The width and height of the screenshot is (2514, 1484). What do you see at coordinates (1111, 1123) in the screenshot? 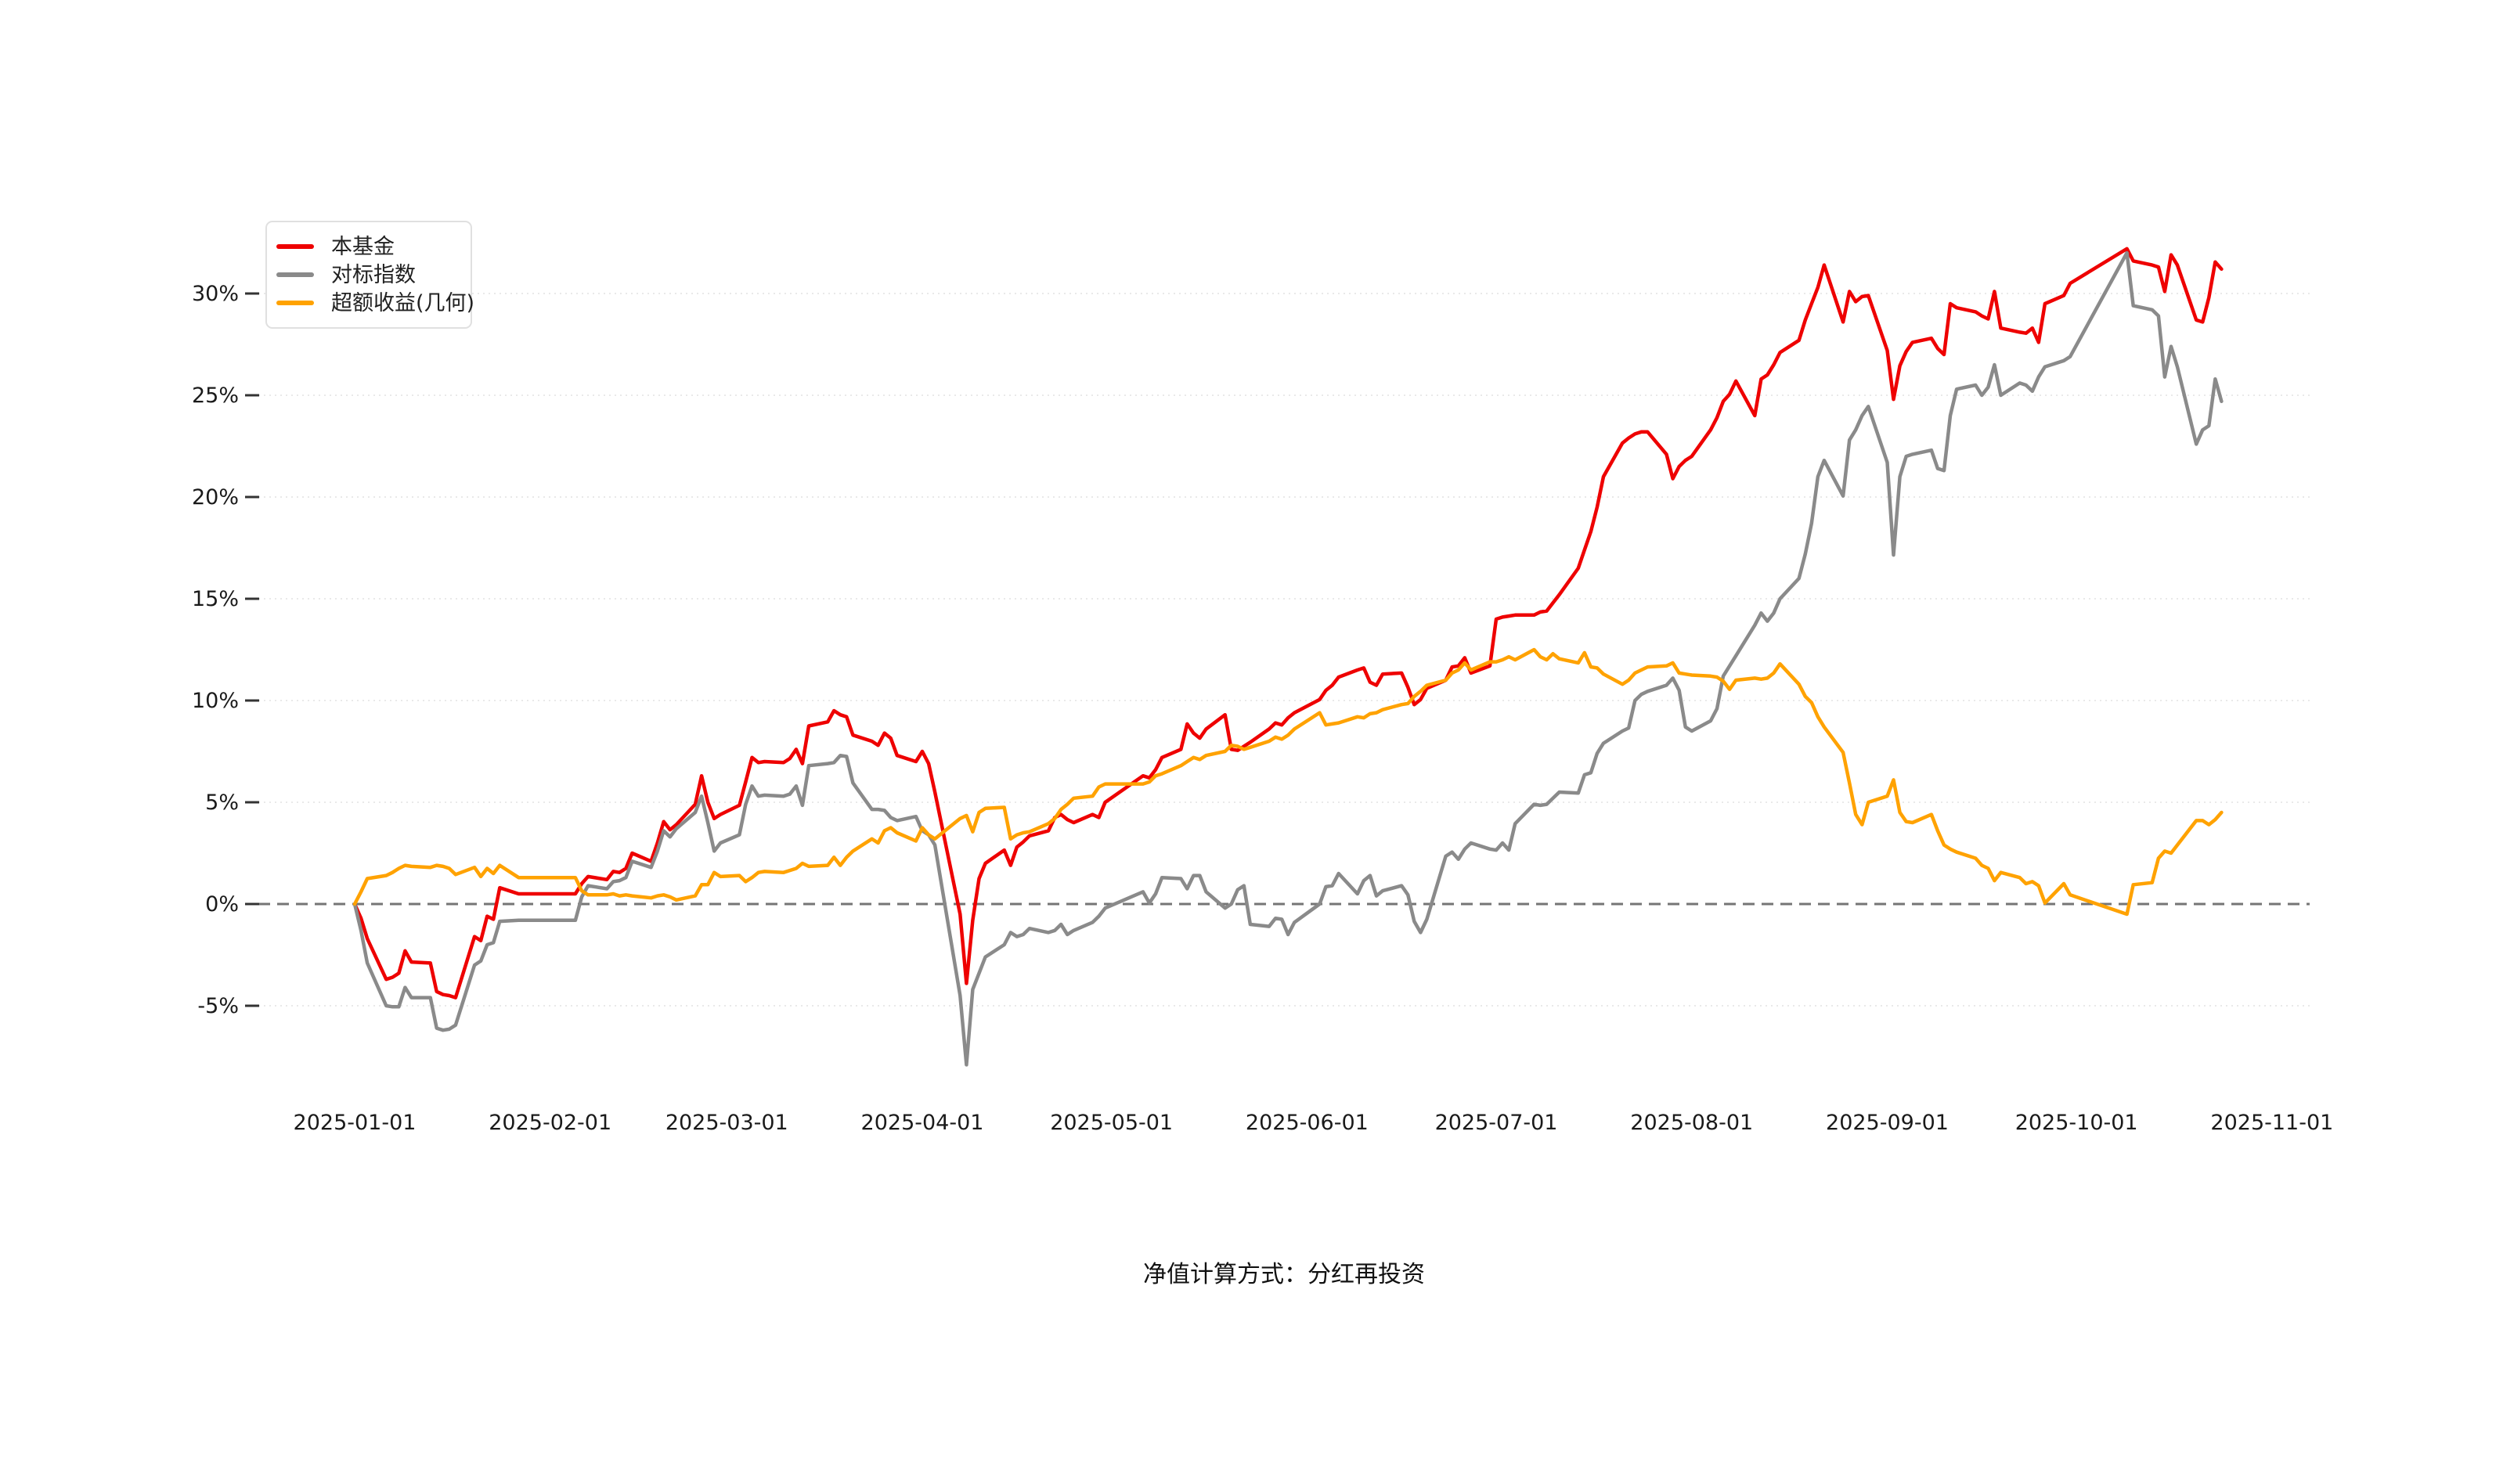
I see `x-axis-label: 2025-05-01` at bounding box center [1111, 1123].